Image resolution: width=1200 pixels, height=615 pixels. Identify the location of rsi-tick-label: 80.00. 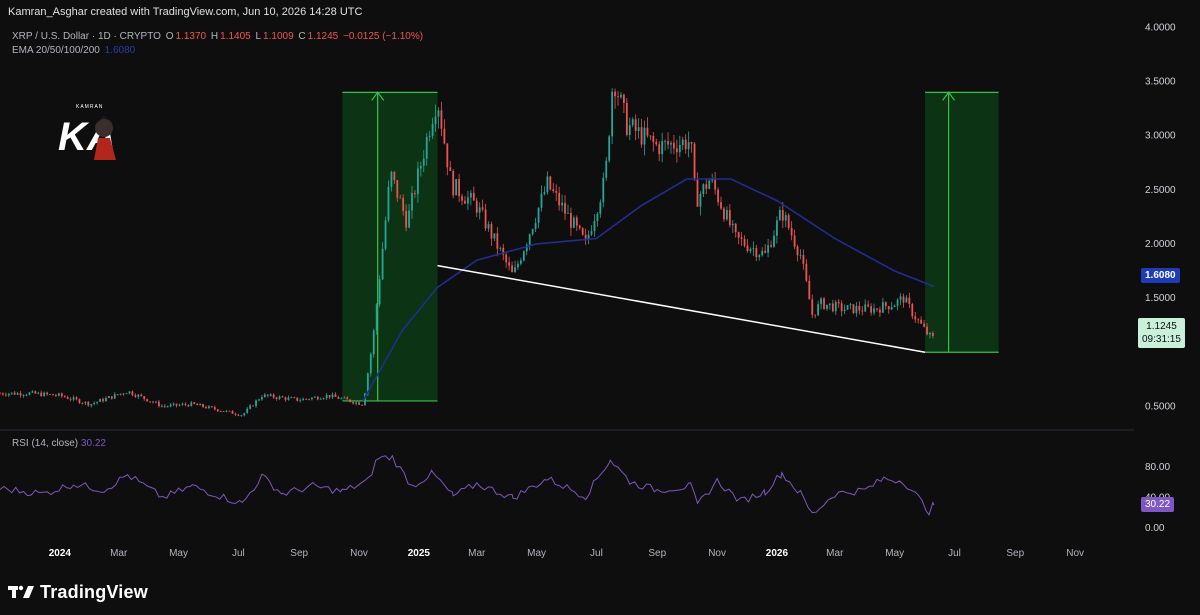
(1157, 467).